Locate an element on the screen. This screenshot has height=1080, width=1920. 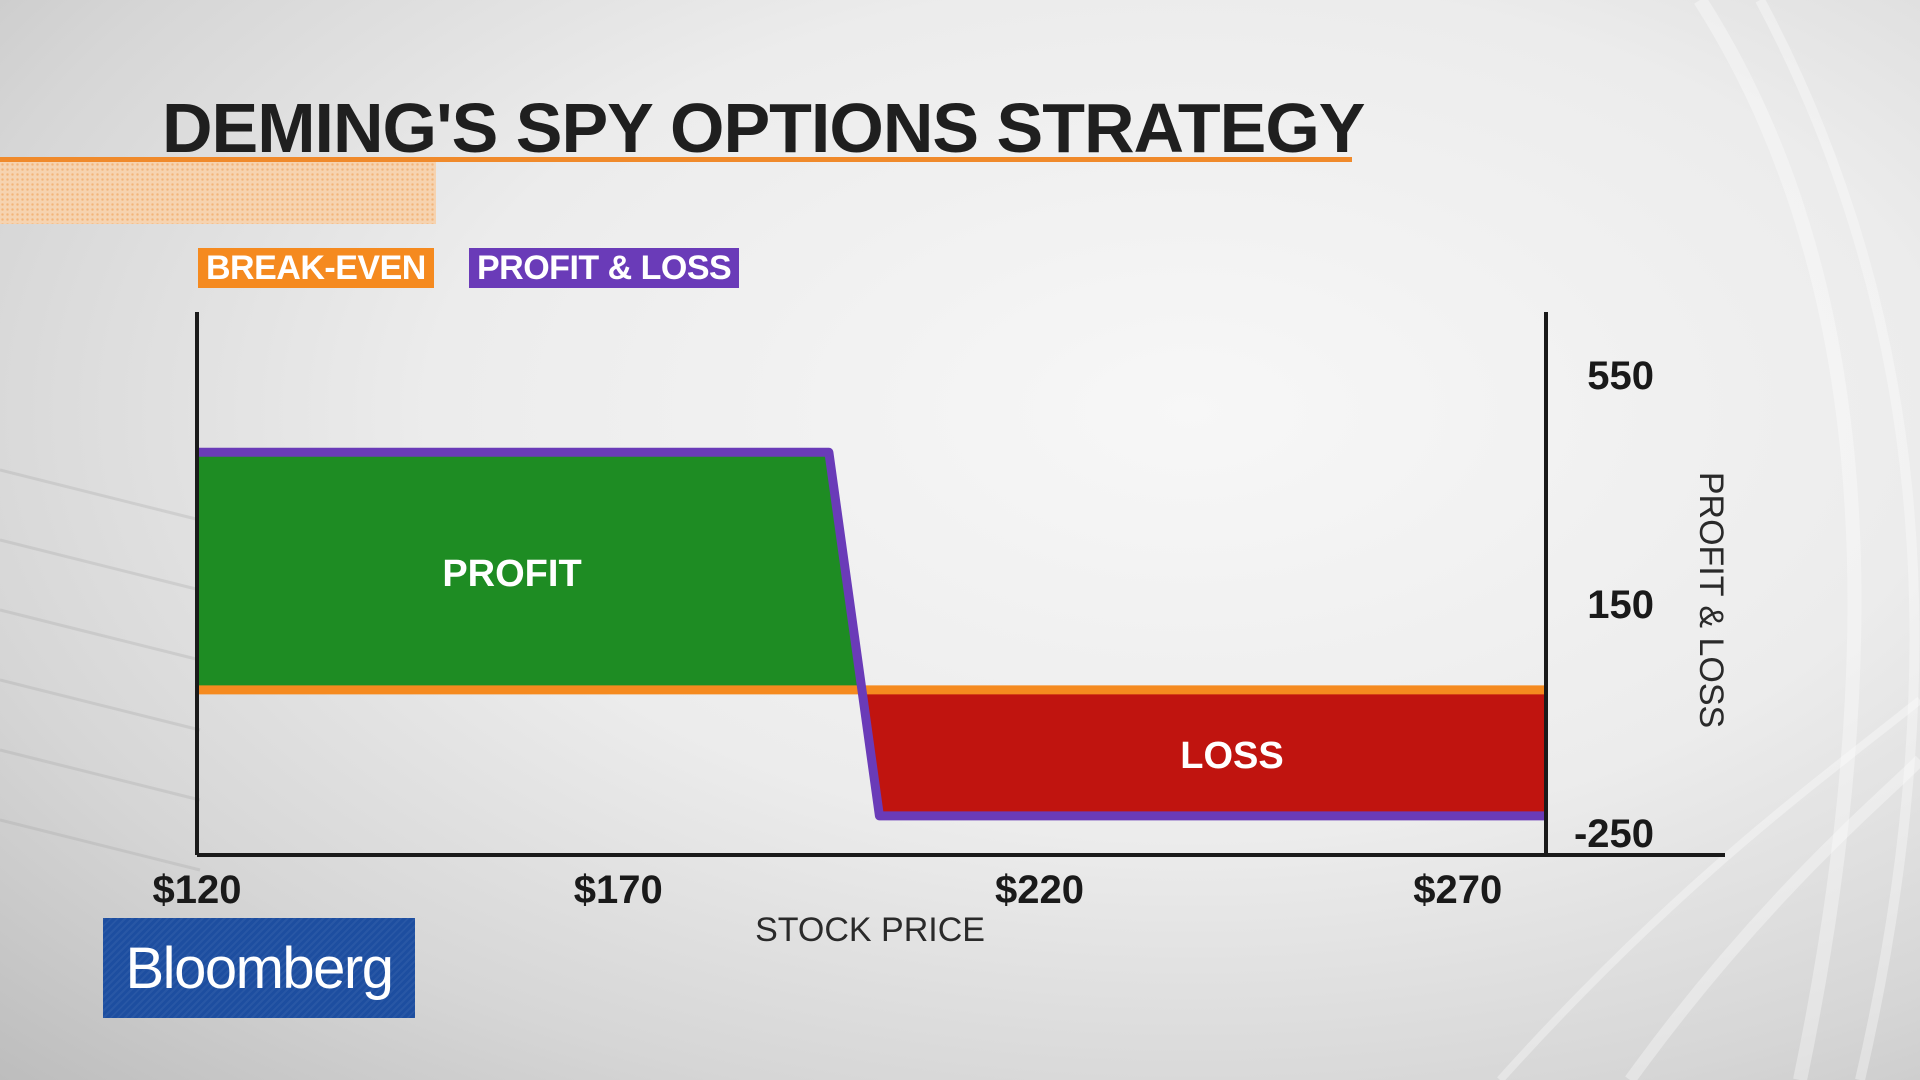
title-dot-pattern is located at coordinates (218, 193).